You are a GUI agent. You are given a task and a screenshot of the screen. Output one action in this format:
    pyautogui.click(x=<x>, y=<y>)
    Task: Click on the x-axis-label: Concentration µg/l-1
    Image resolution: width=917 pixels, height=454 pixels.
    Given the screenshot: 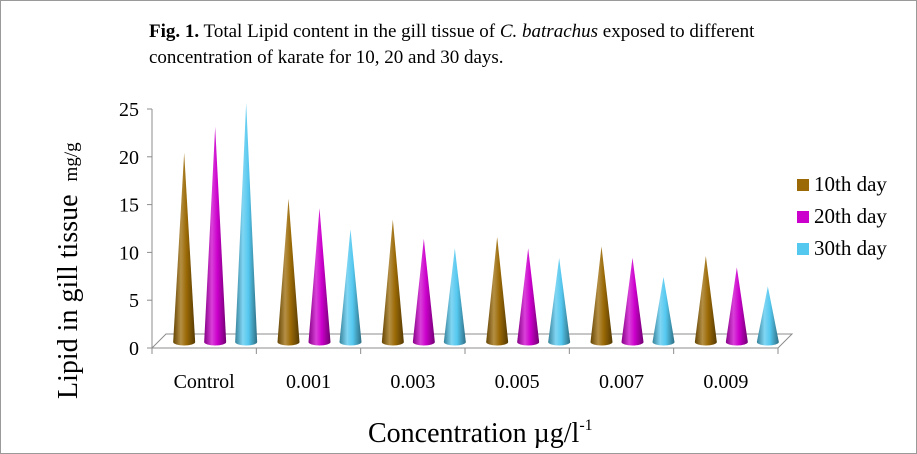 What is the action you would take?
    pyautogui.click(x=480, y=433)
    